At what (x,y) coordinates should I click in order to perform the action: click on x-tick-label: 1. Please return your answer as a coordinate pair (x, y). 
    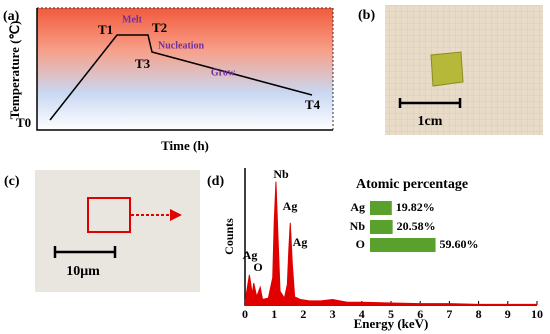
    Looking at the image, I should click on (274, 314).